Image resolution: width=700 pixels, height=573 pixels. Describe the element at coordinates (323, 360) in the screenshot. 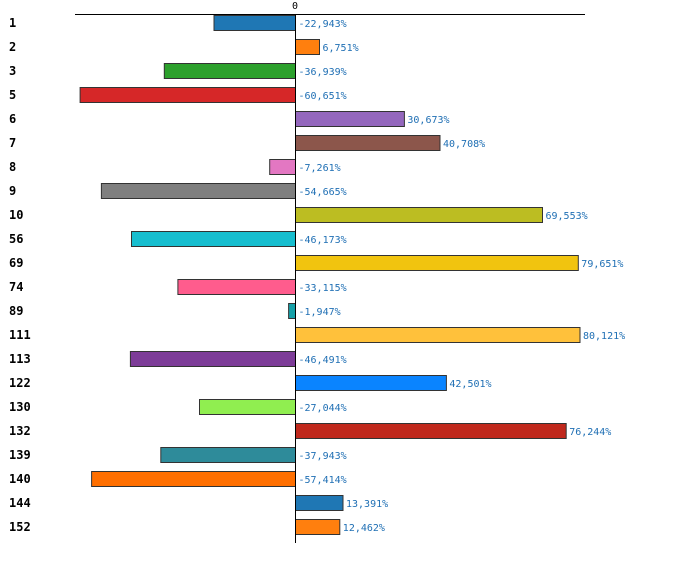

I see `value-label-113: -46,491%` at that location.